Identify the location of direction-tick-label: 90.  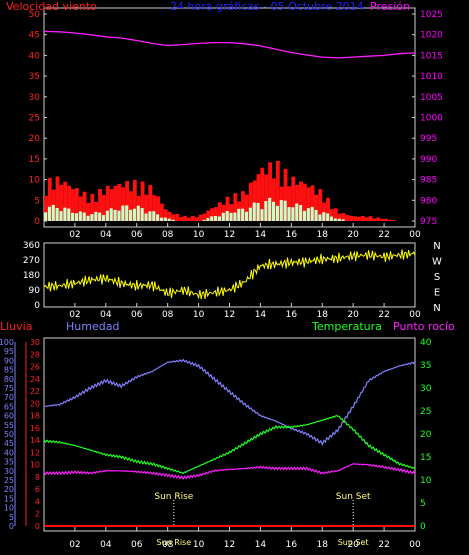
(35, 291).